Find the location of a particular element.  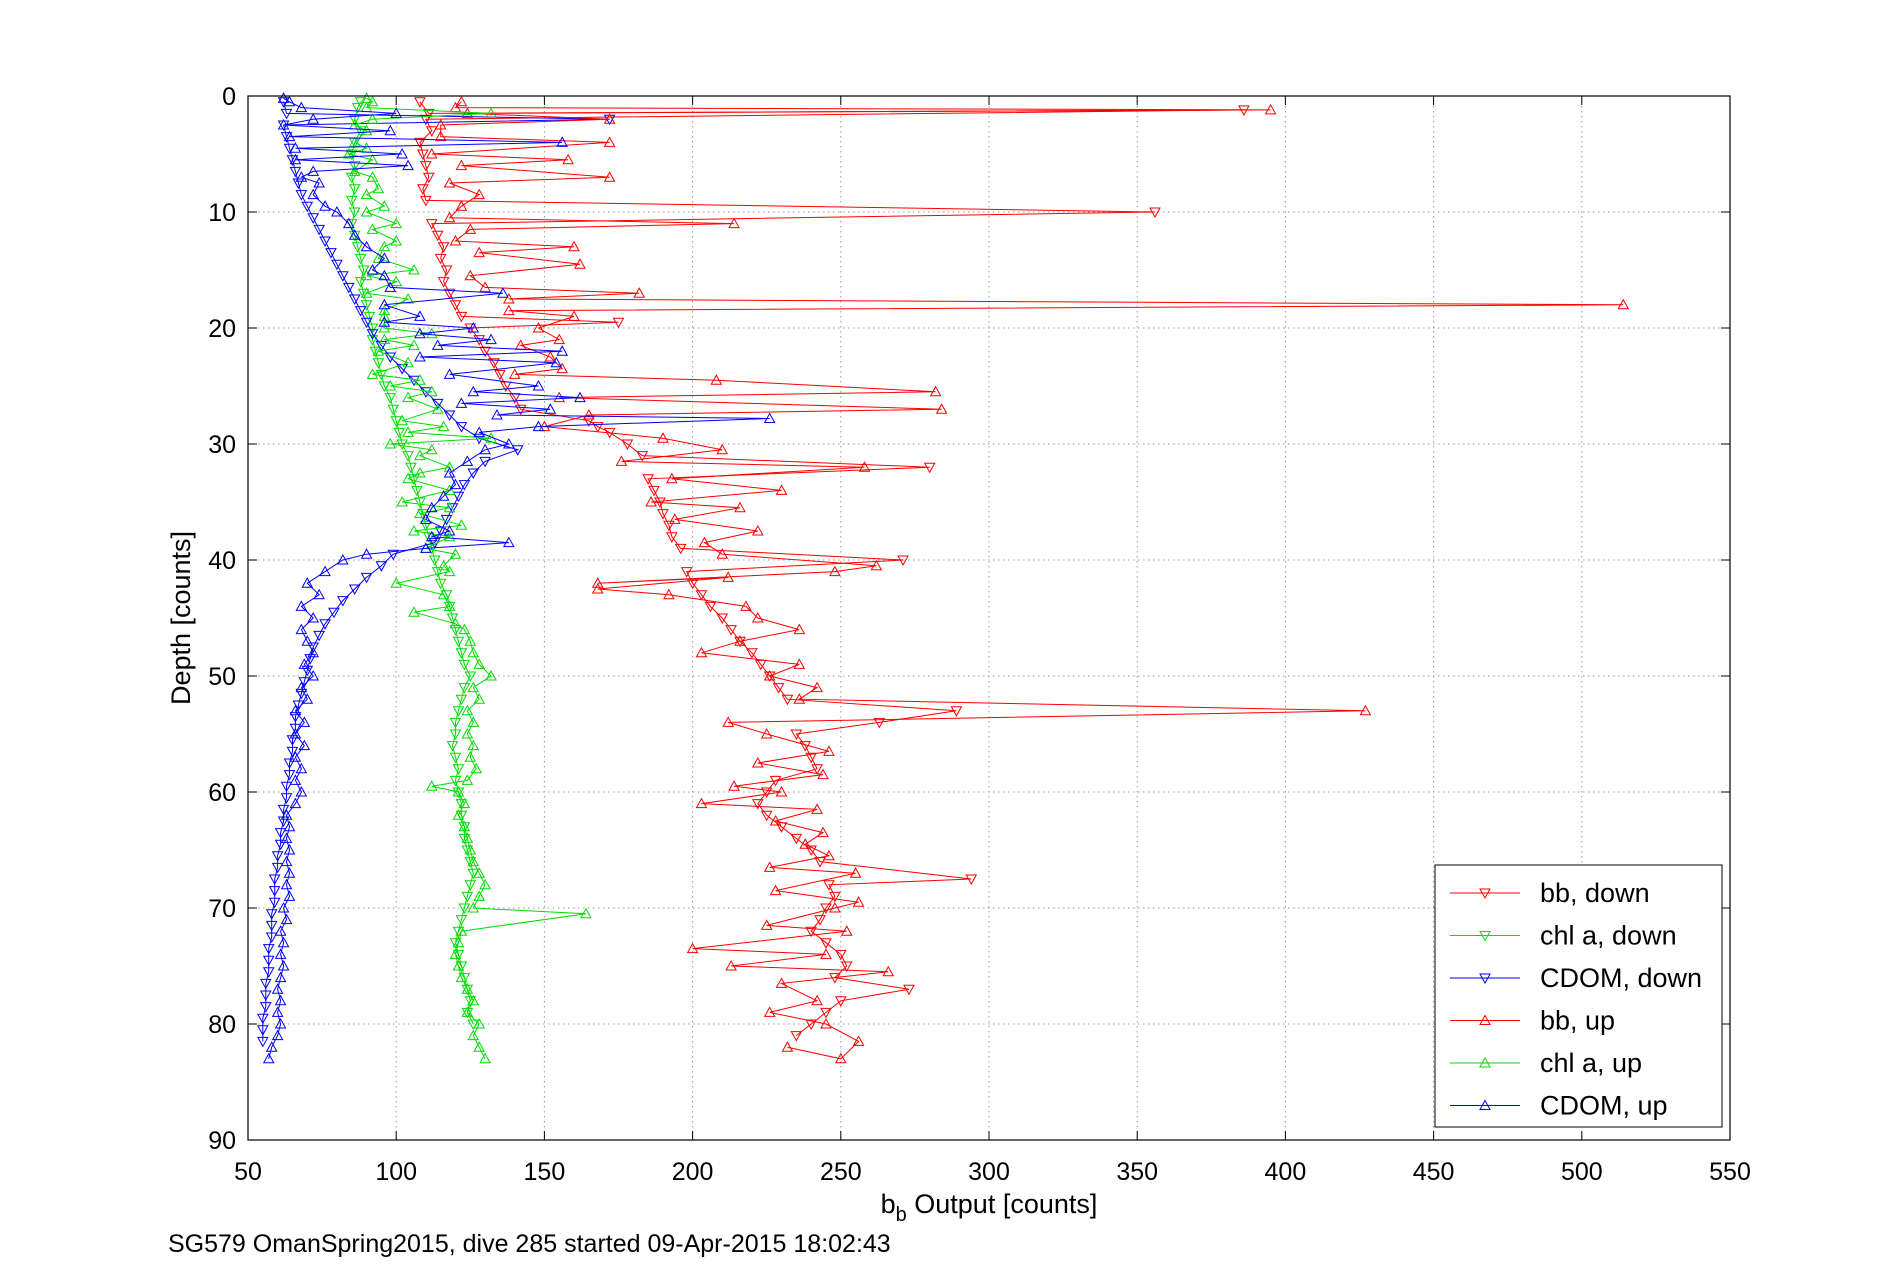

legend-marker is located at coordinates (1485, 1062).